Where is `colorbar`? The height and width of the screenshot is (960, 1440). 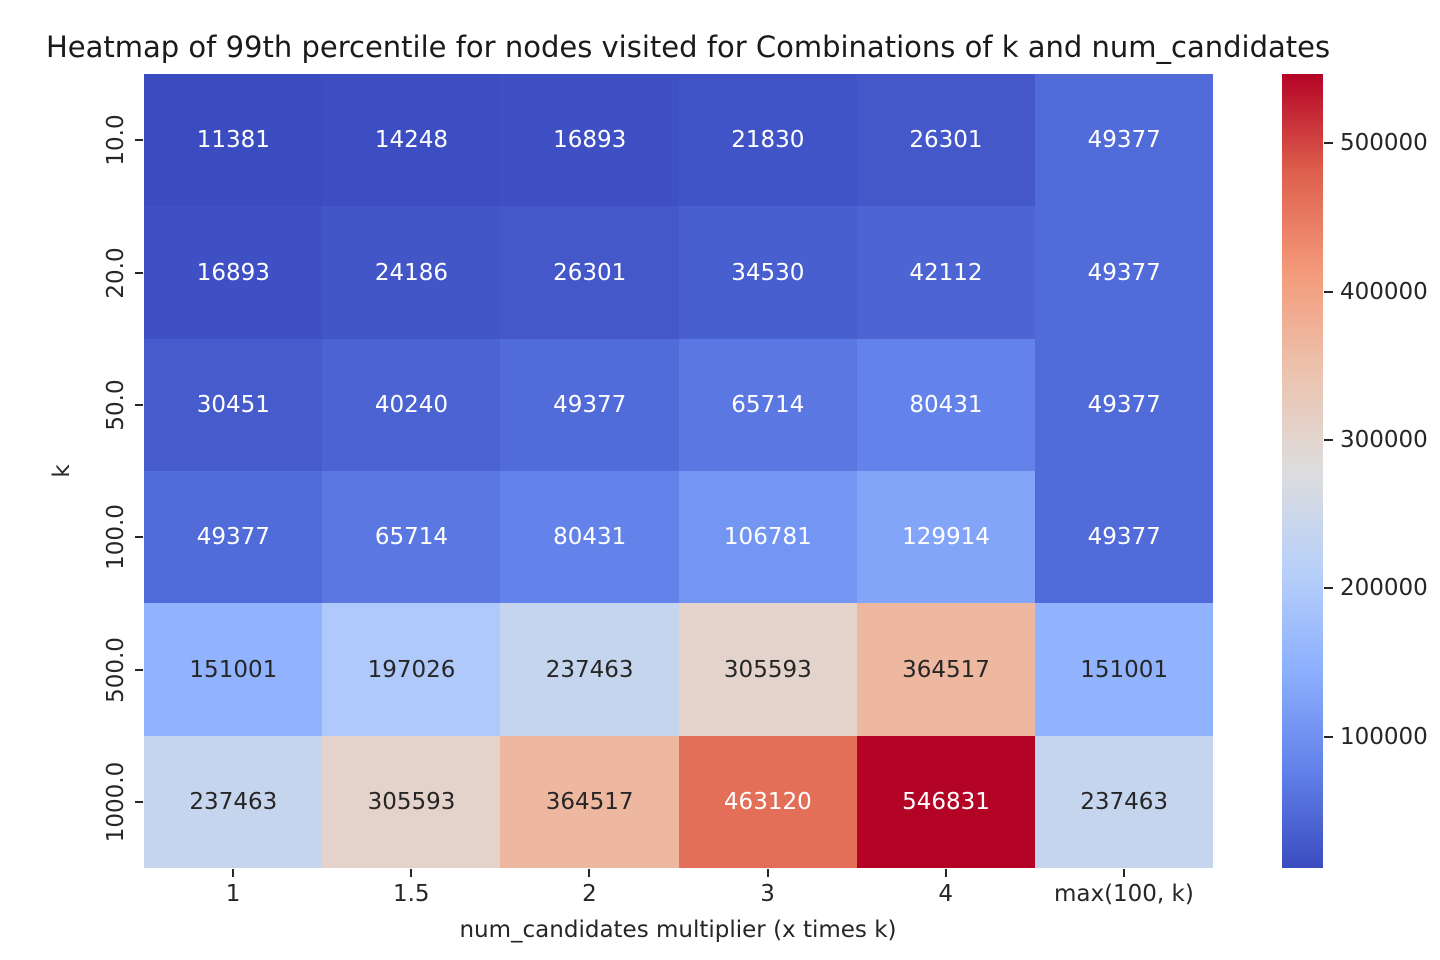 colorbar is located at coordinates (1302, 471).